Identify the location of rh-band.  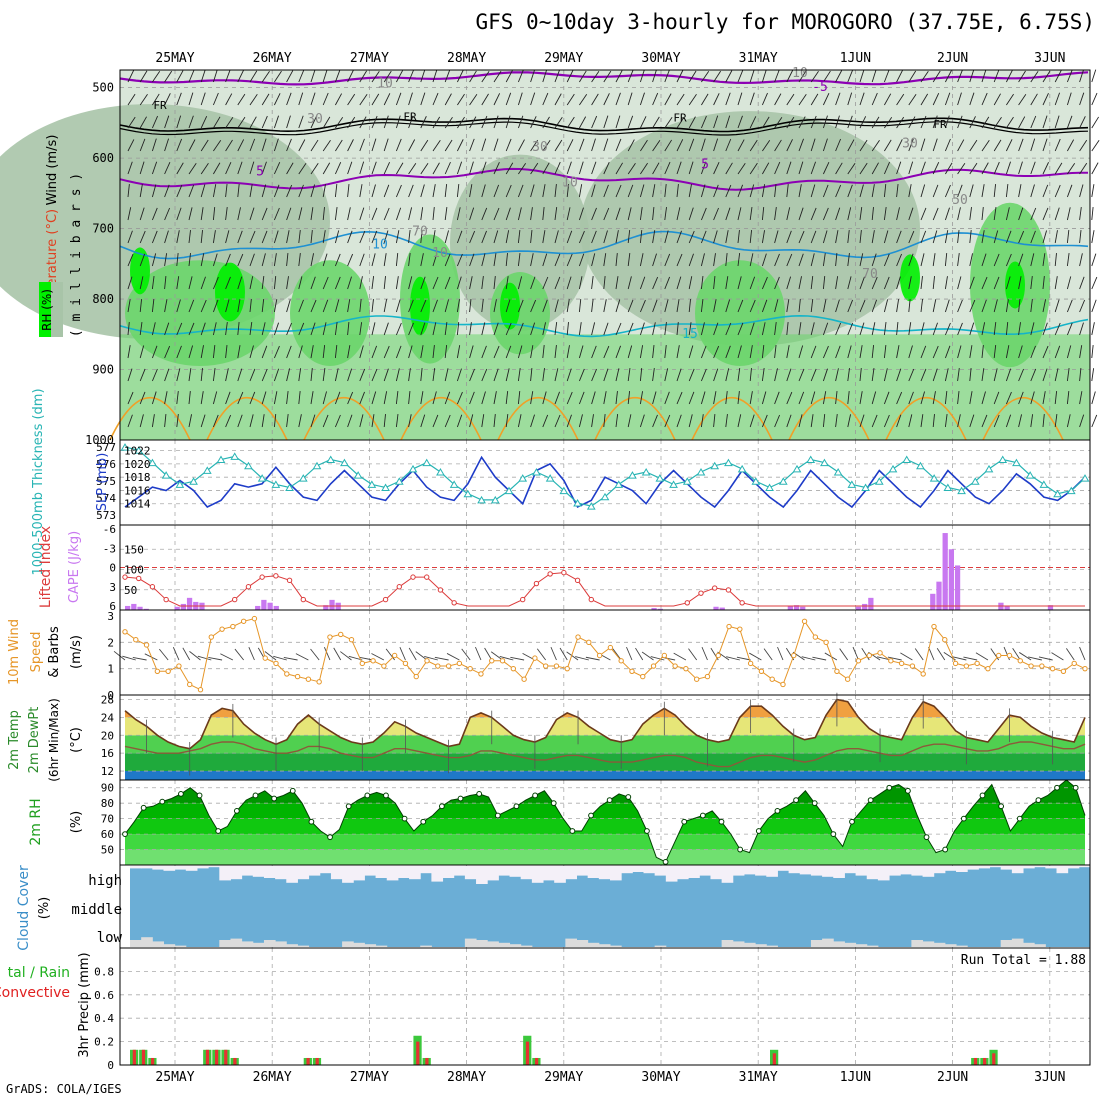
(605, 826).